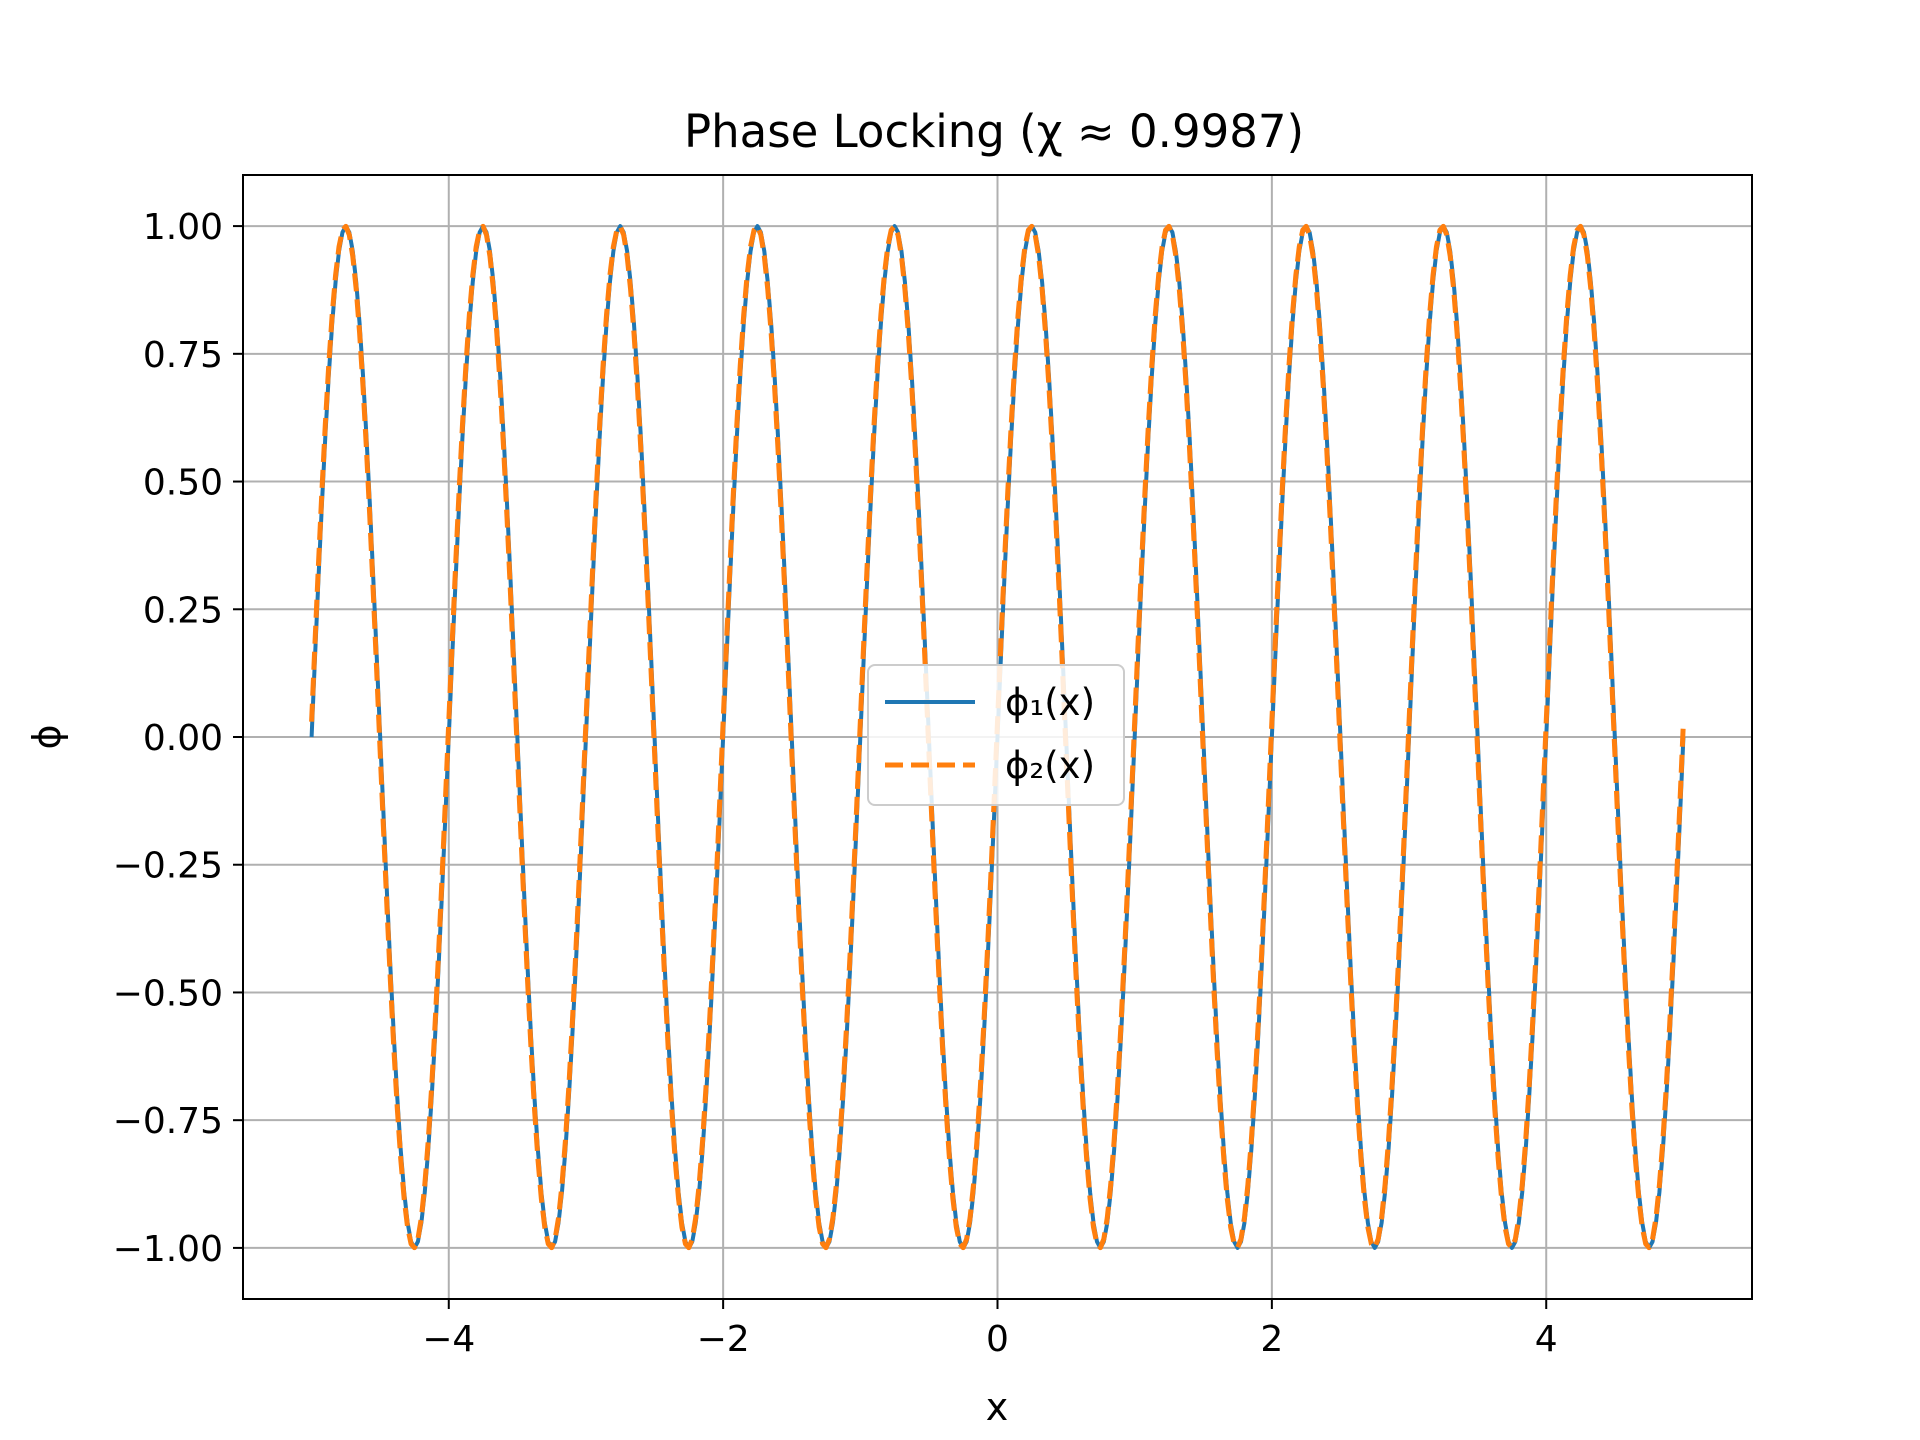 Image resolution: width=1920 pixels, height=1440 pixels. Describe the element at coordinates (1050, 702) in the screenshot. I see `legend-label-phi1: ϕ₁(x)` at that location.